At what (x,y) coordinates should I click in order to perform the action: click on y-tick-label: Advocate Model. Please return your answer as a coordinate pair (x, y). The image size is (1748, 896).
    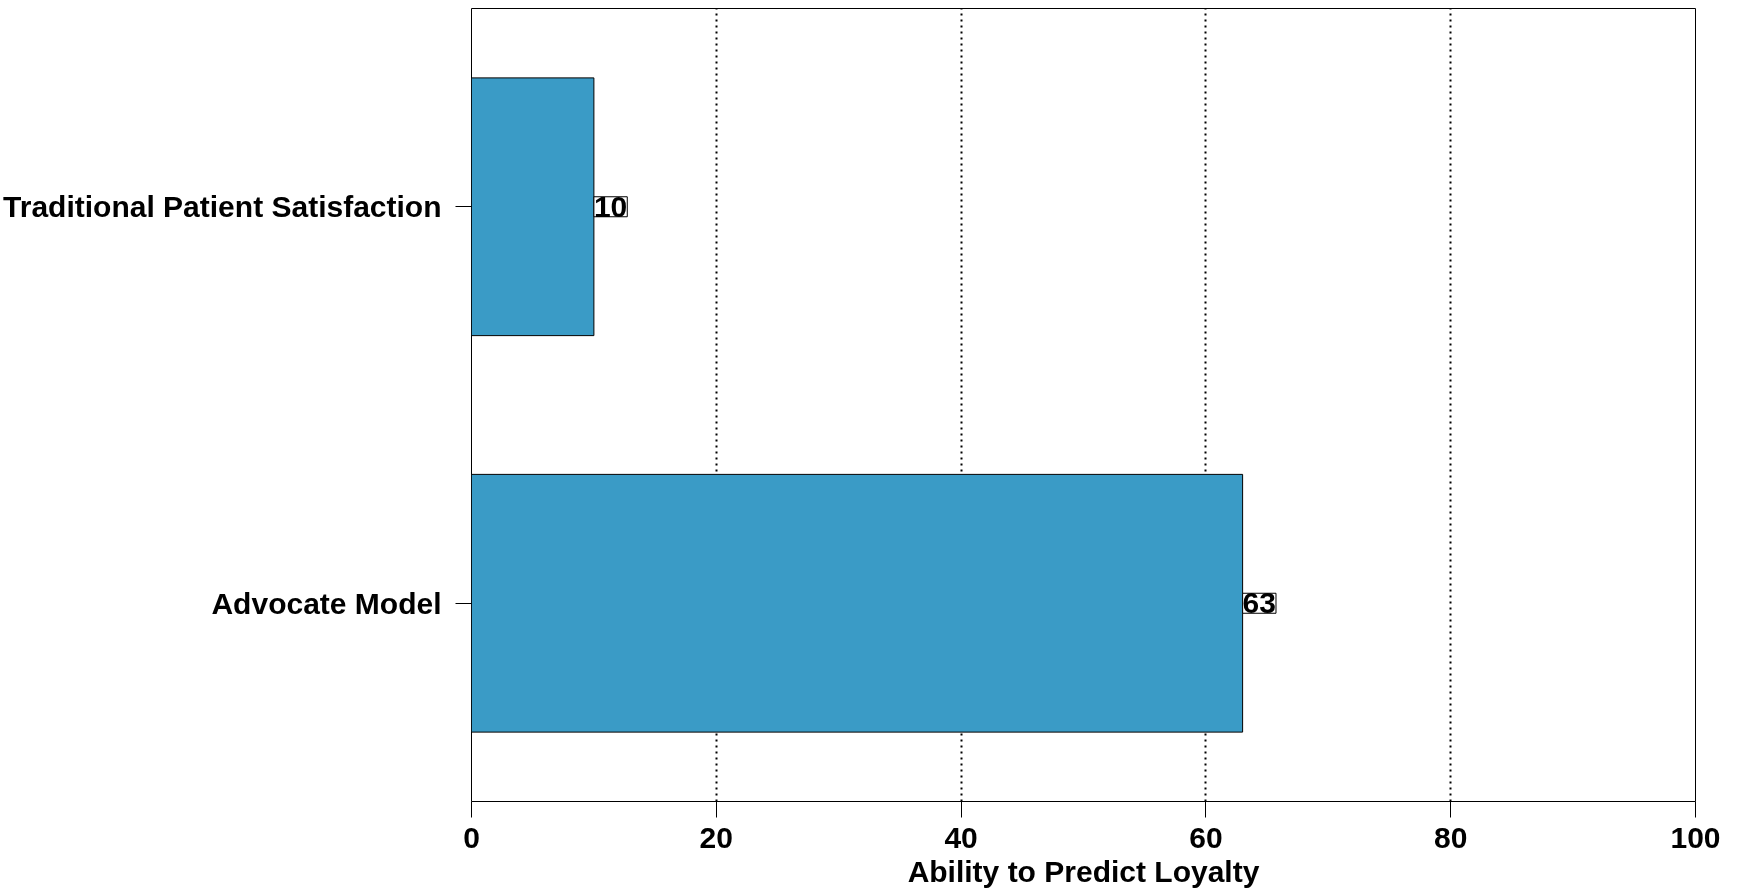
    Looking at the image, I should click on (326, 603).